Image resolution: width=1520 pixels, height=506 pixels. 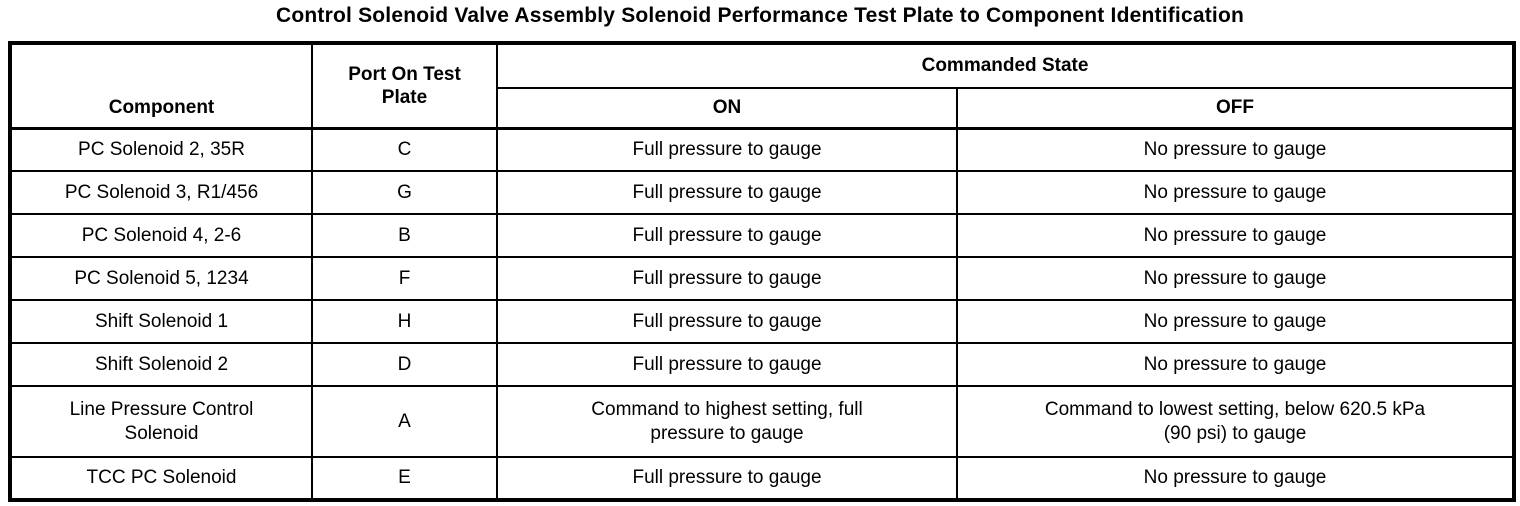 What do you see at coordinates (404, 321) in the screenshot?
I see `cell-port: H` at bounding box center [404, 321].